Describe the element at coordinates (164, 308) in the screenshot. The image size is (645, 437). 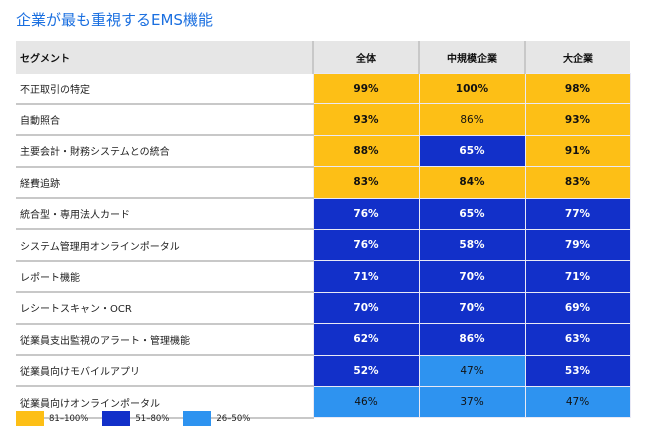
I see `row-label: レシートスキャン・OCR` at that location.